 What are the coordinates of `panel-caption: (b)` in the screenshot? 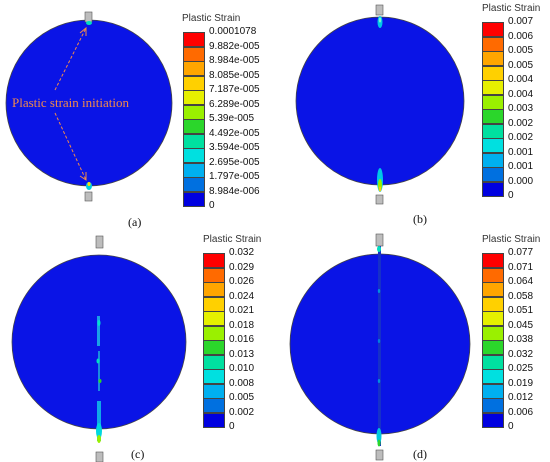 It's located at (420, 219).